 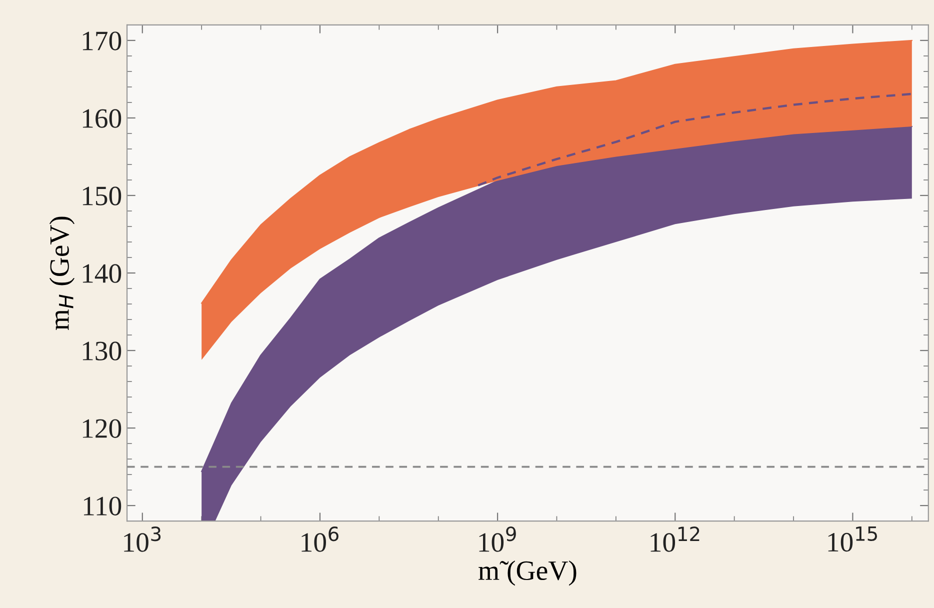 What do you see at coordinates (102, 428) in the screenshot?
I see `y-tick-label: 120` at bounding box center [102, 428].